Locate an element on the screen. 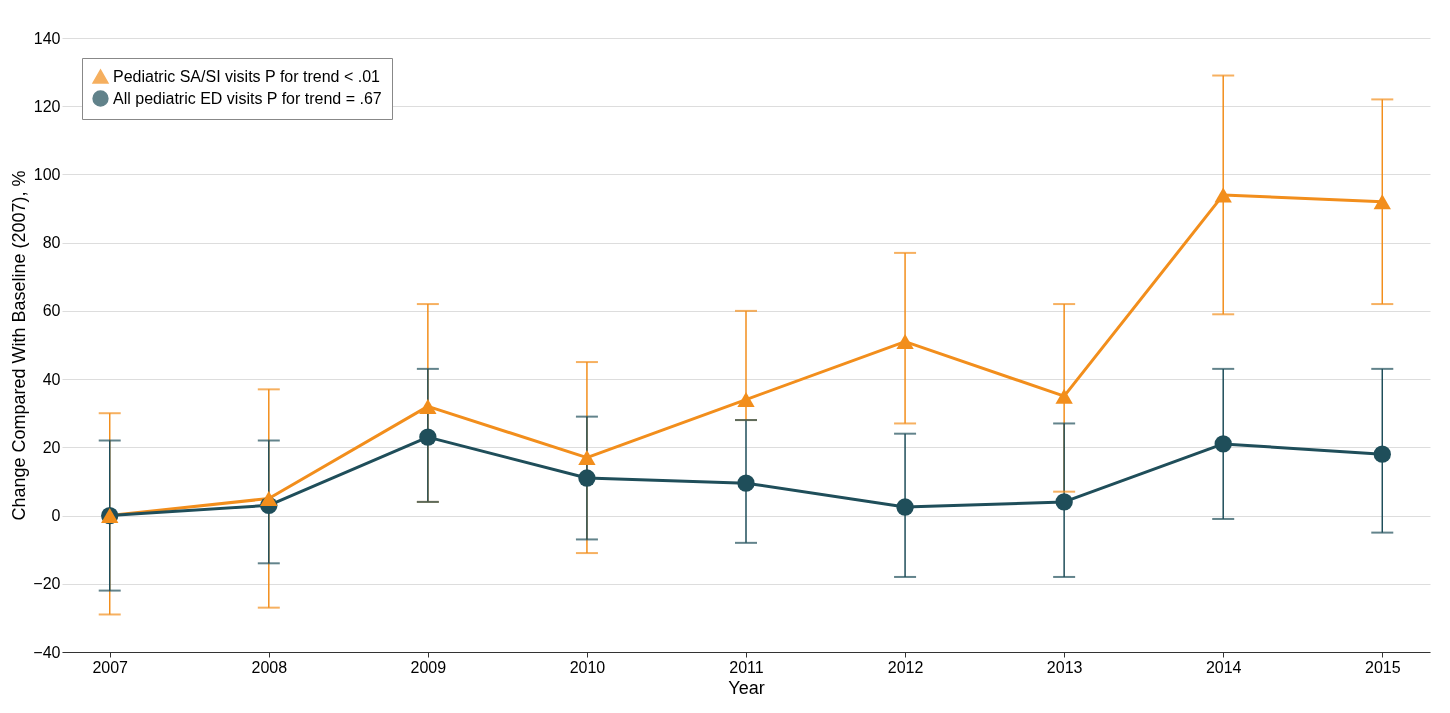 The height and width of the screenshot is (713, 1450). x-tick-label: 2009 is located at coordinates (428, 667).